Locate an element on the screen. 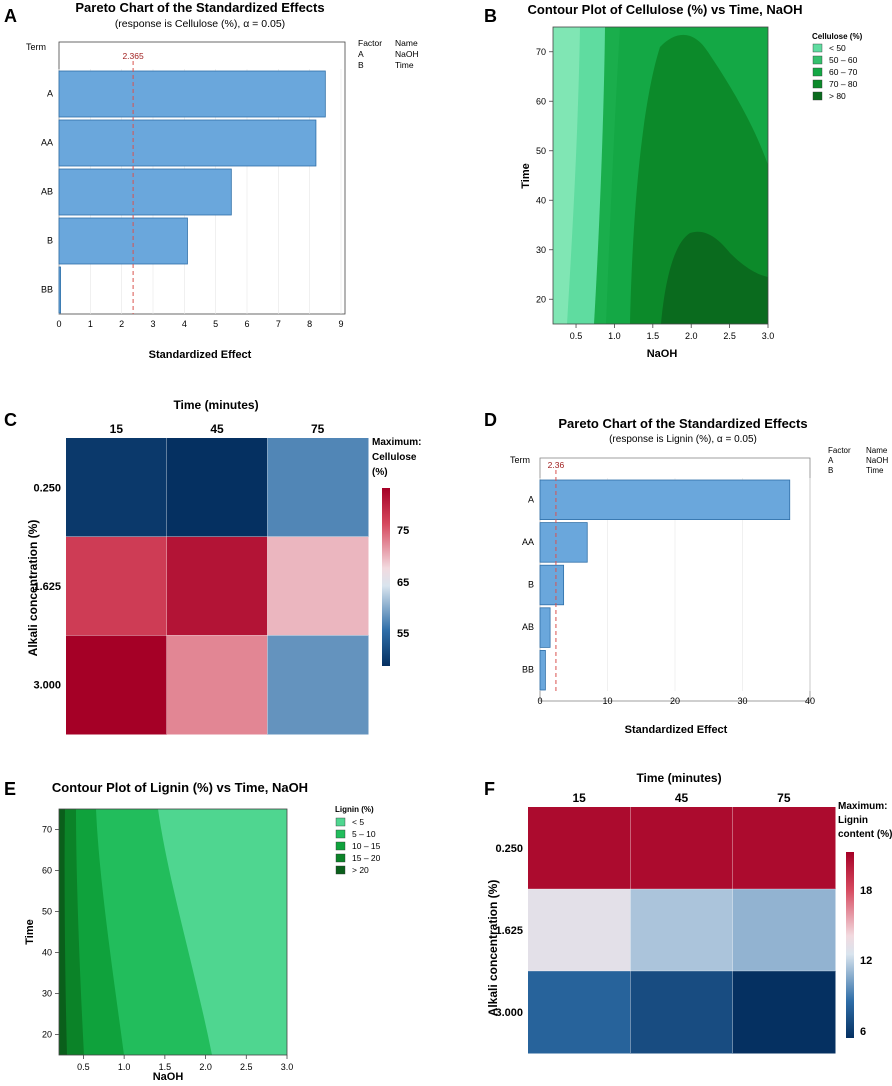 The image size is (892, 1086). heatmap-f-ylabel: Alkali concentration (%) is located at coordinates (493, 948).